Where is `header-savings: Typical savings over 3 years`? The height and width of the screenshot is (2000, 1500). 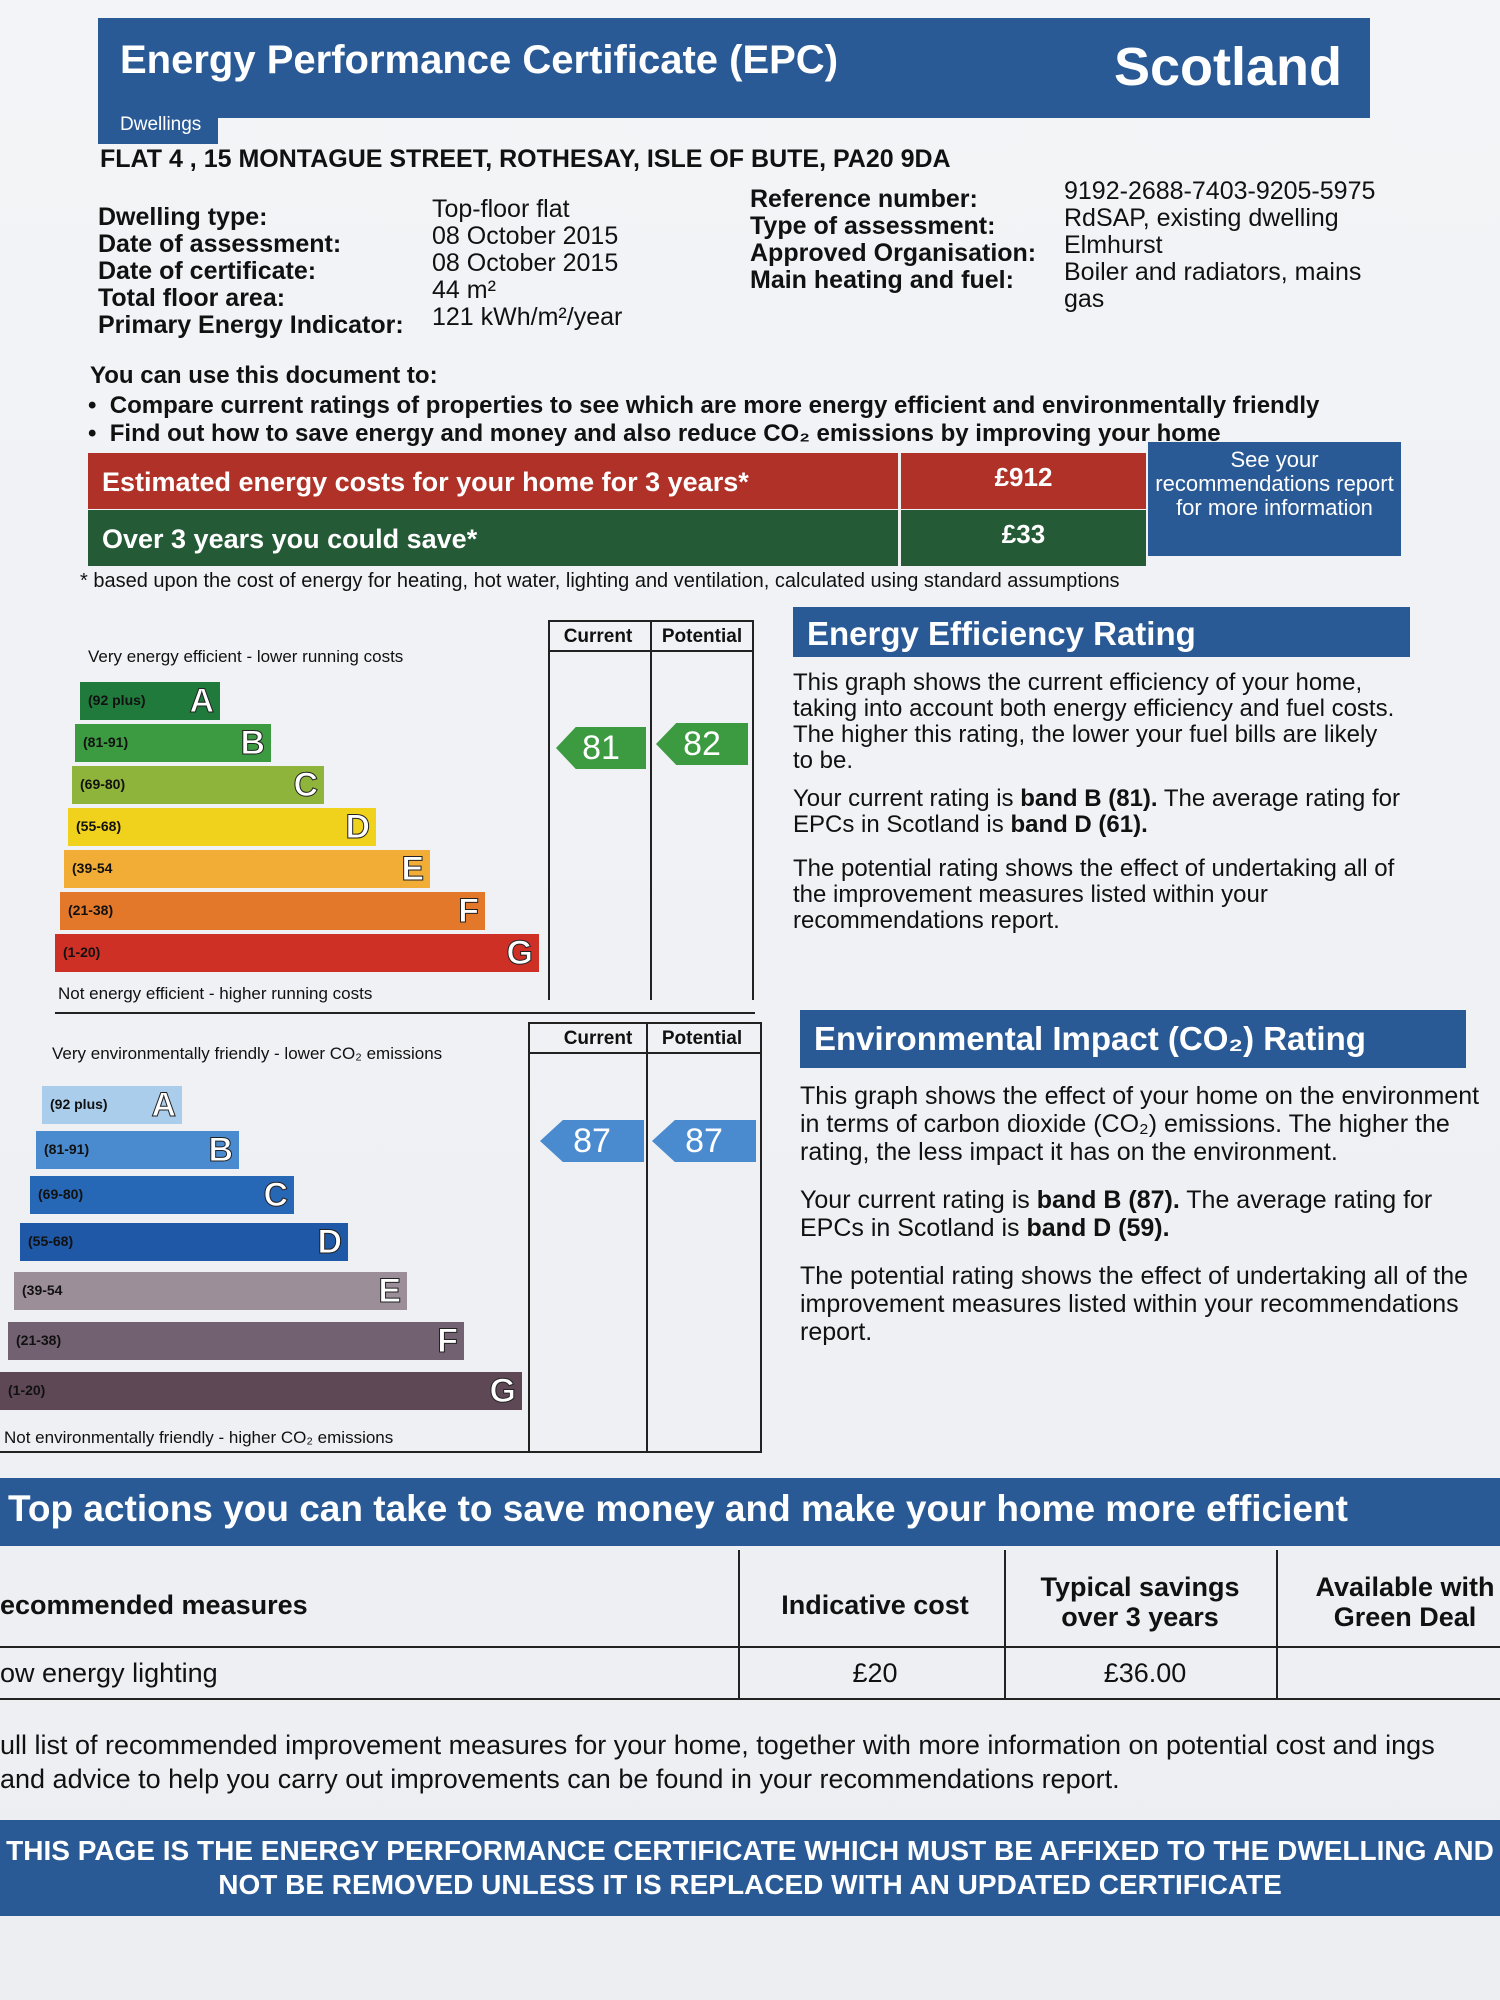
header-savings: Typical savings over 3 years is located at coordinates (1140, 1602).